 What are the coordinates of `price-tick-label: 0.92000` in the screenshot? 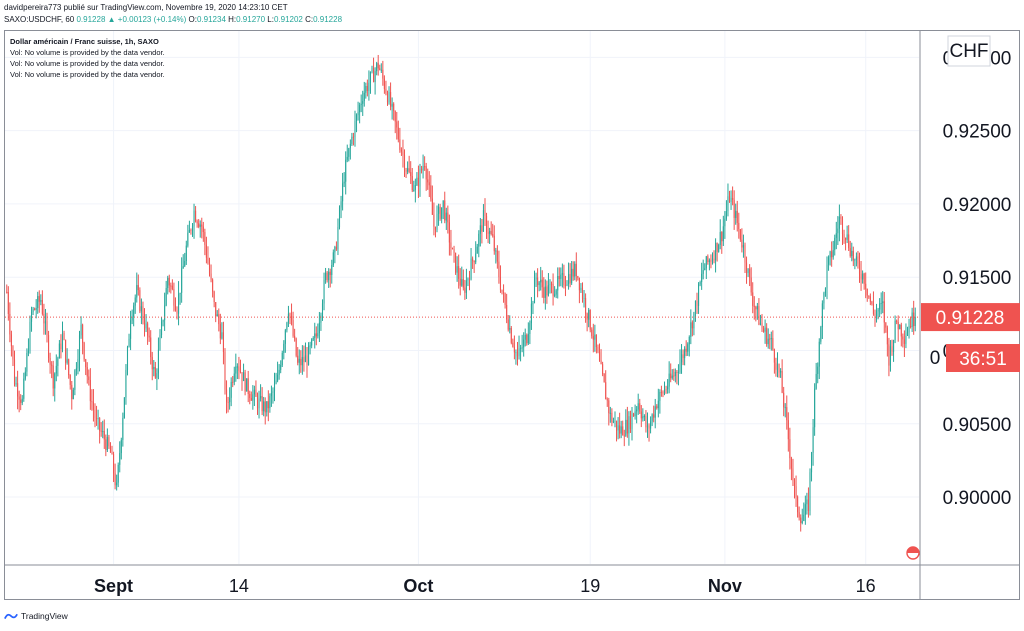 It's located at (977, 205).